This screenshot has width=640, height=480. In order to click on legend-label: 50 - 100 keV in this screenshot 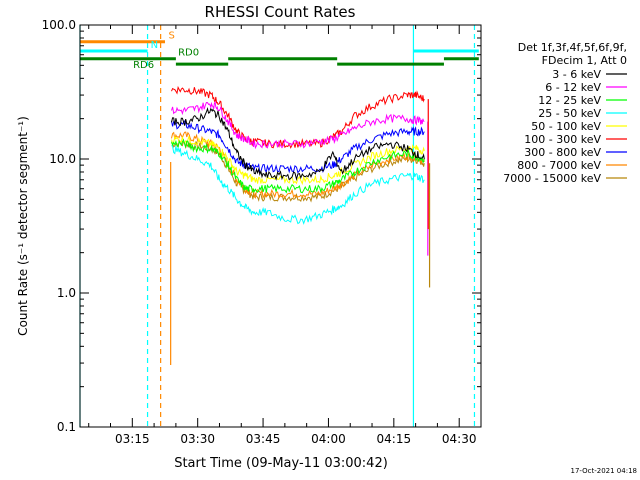, I will do `click(566, 126)`.